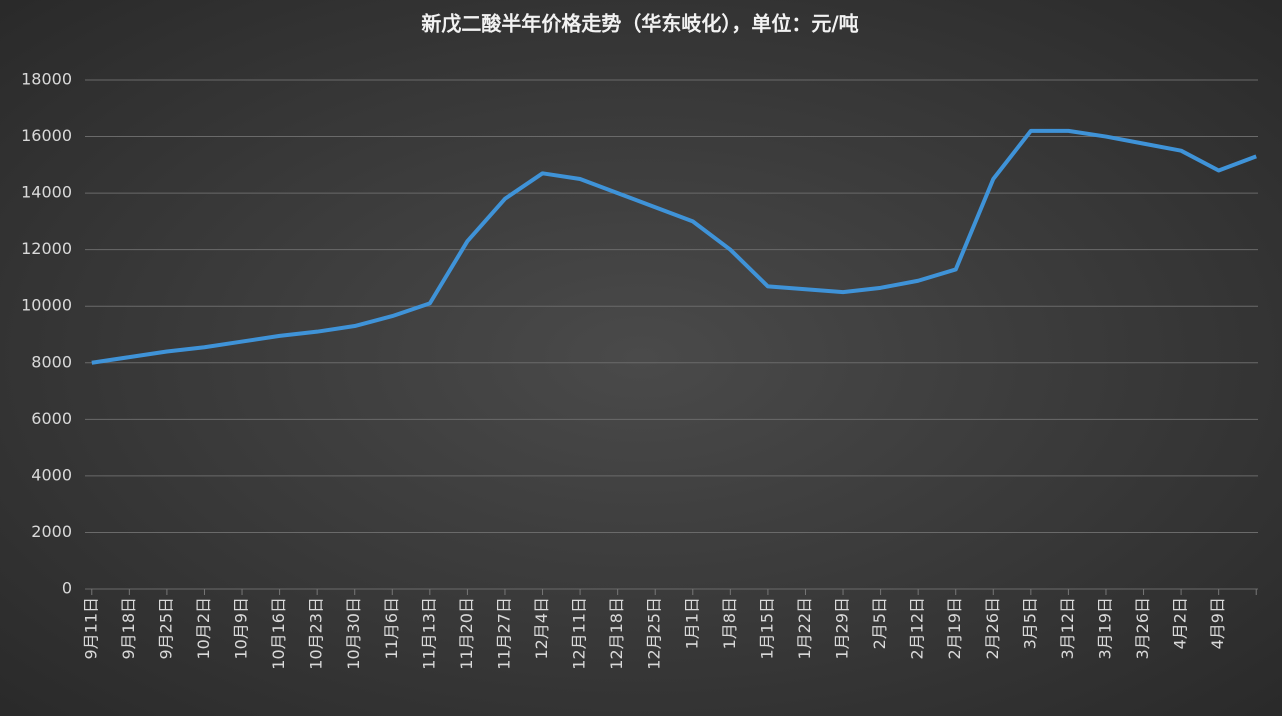 This screenshot has width=1282, height=716. I want to click on x-tick-label: 1月22日, so click(804, 628).